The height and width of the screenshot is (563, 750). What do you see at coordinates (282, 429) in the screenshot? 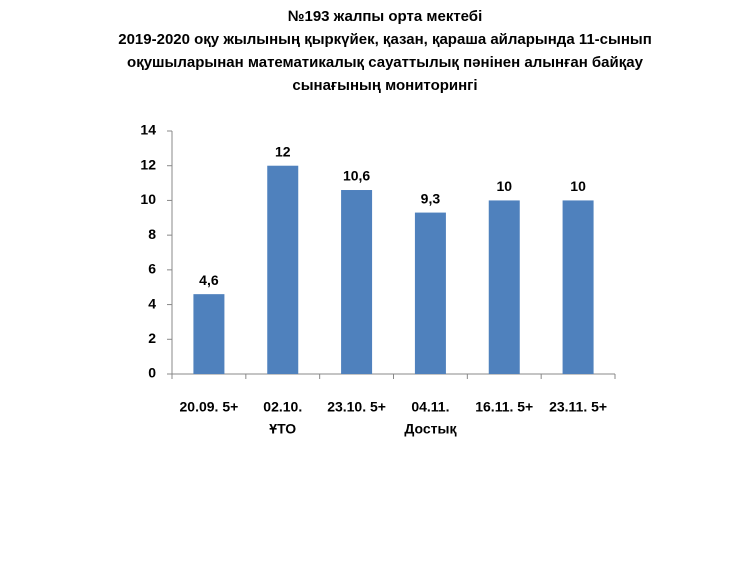
I see `x-tick-label: ҰТО` at bounding box center [282, 429].